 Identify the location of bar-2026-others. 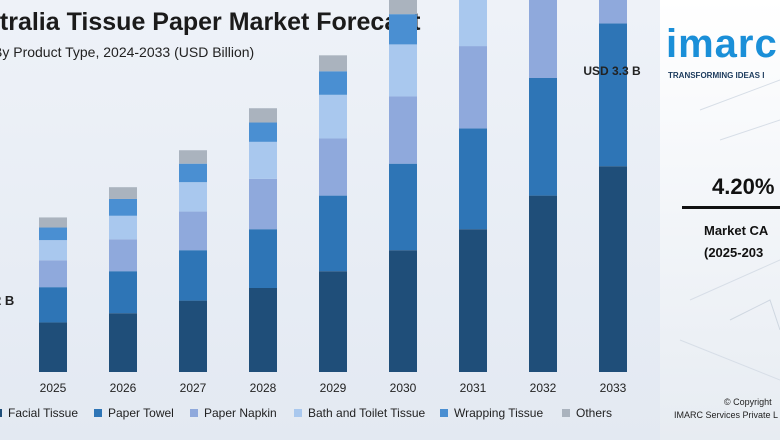
(123, 193).